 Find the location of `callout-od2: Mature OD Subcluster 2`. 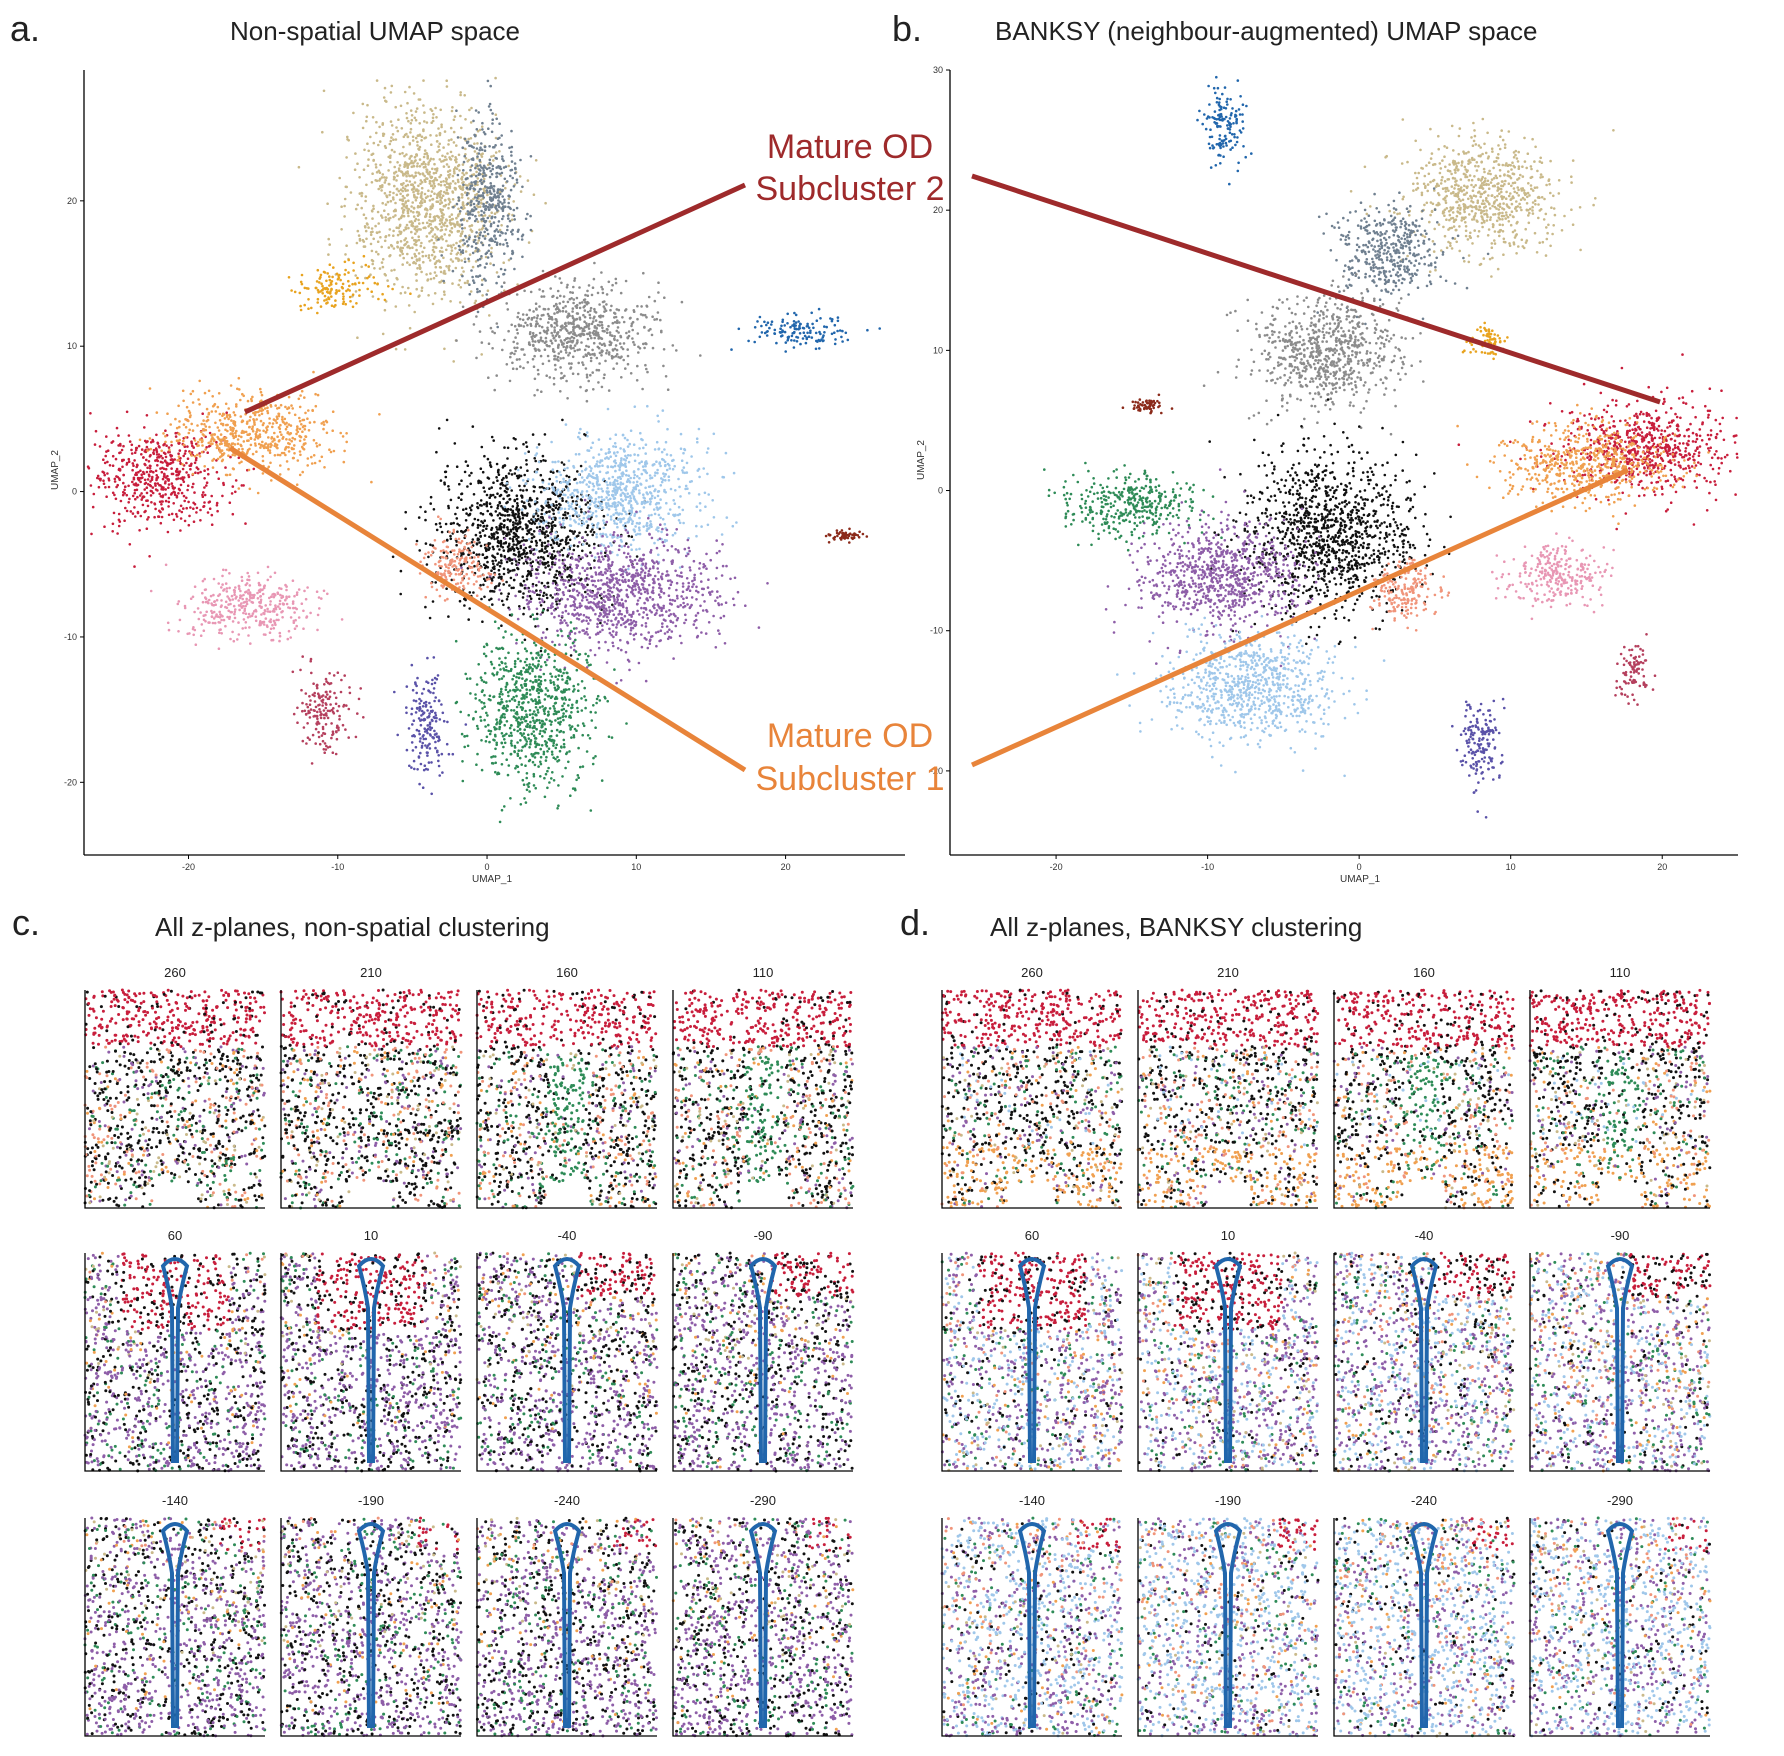

callout-od2: Mature OD Subcluster 2 is located at coordinates (850, 168).